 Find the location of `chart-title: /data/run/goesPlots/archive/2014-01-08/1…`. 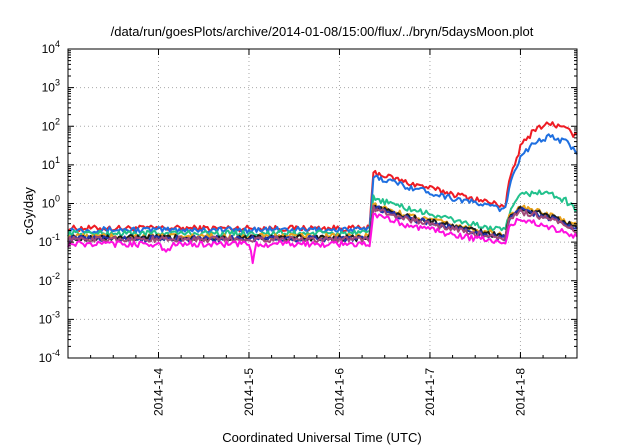

chart-title: /data/run/goesPlots/archive/2014-01-08/1… is located at coordinates (322, 31).